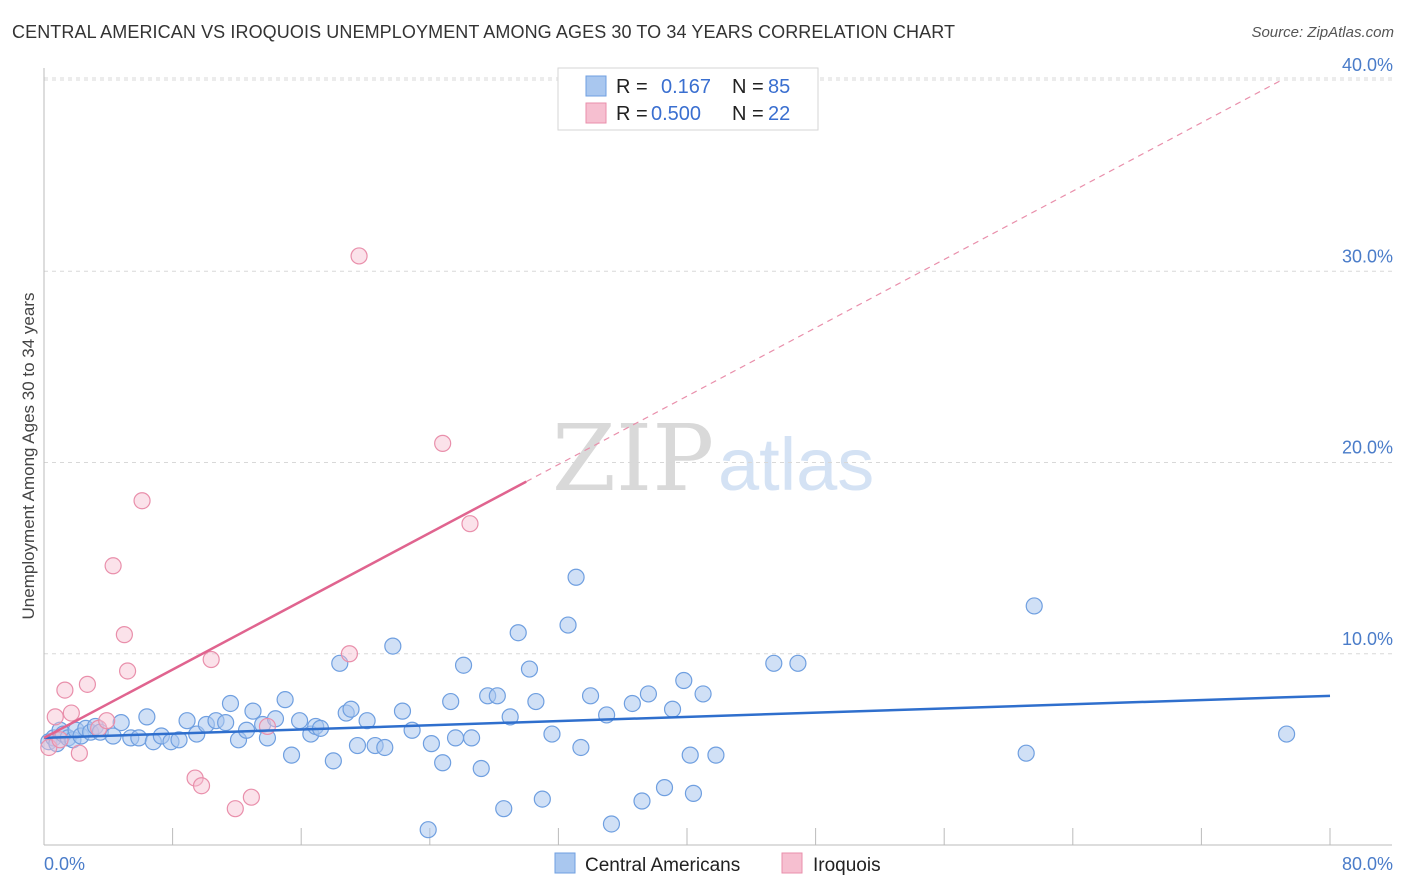  What do you see at coordinates (632, 87) in the screenshot?
I see `legend-r-label-1: R =` at bounding box center [632, 87].